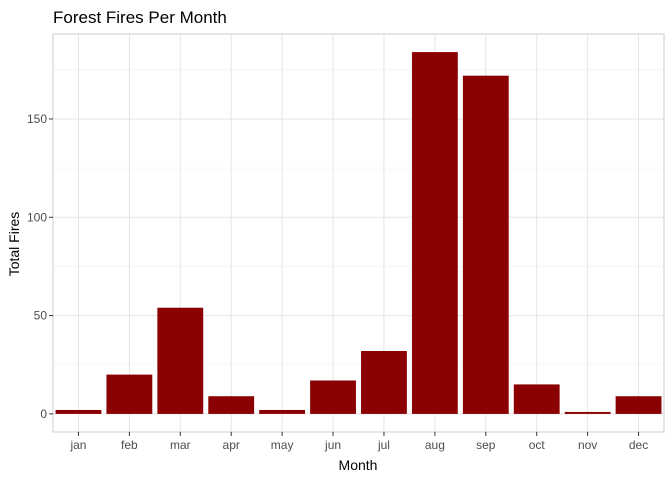 The width and height of the screenshot is (672, 480). Describe the element at coordinates (37, 217) in the screenshot. I see `y-tick-label: 100` at that location.